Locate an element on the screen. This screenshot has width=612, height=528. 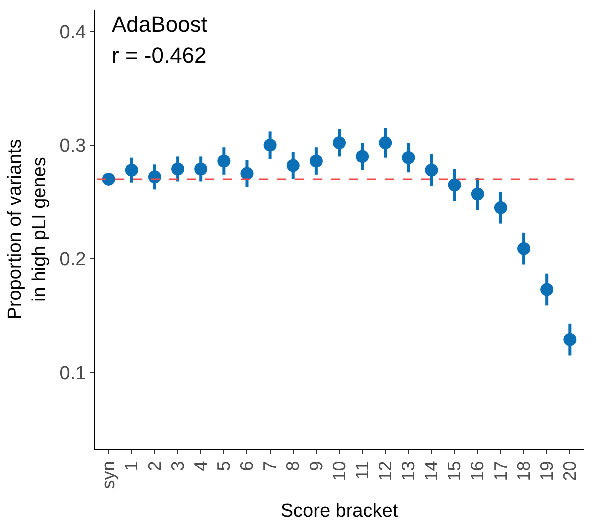
x-tick-label: 13 is located at coordinates (408, 471).